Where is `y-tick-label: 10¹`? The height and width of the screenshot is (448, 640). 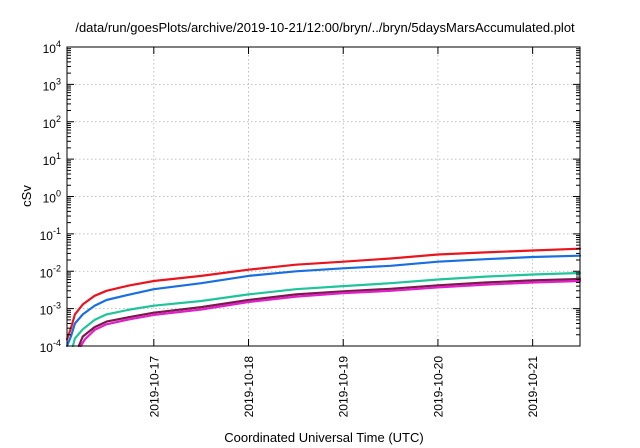
y-tick-label: 10¹ is located at coordinates (52, 159).